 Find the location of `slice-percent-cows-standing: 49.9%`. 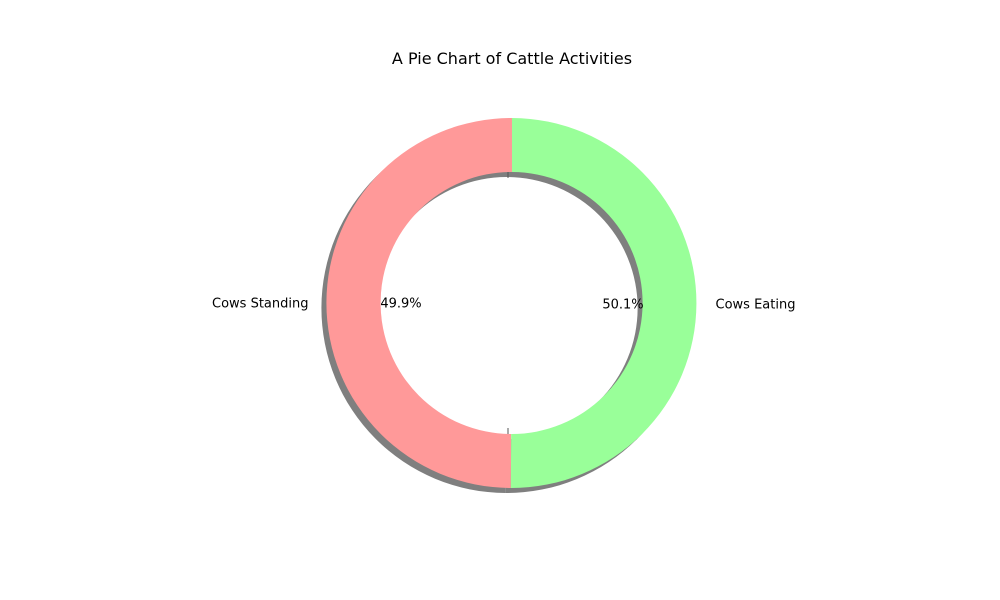

slice-percent-cows-standing: 49.9% is located at coordinates (400, 304).